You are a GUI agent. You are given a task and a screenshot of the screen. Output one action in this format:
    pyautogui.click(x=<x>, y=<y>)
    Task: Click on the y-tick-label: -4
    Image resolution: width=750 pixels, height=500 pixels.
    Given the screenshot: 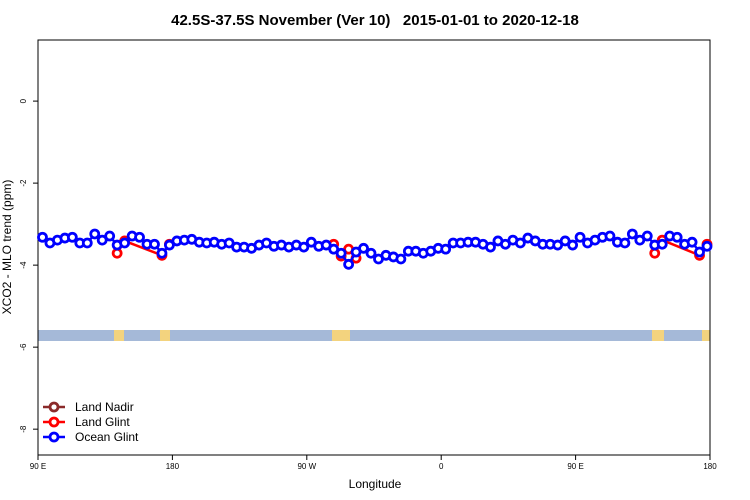 What is the action you would take?
    pyautogui.click(x=23, y=265)
    